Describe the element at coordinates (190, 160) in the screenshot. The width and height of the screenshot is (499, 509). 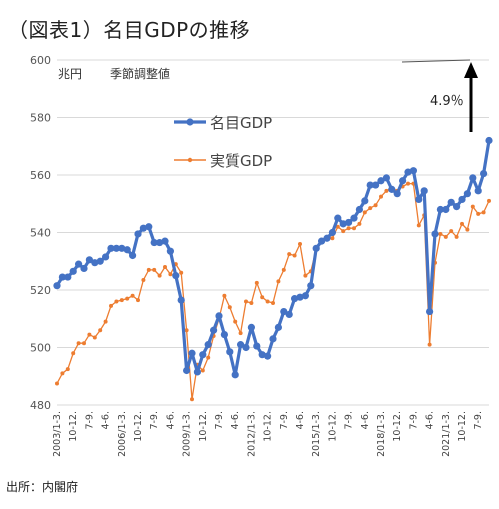
I see `legend-marker-real` at that location.